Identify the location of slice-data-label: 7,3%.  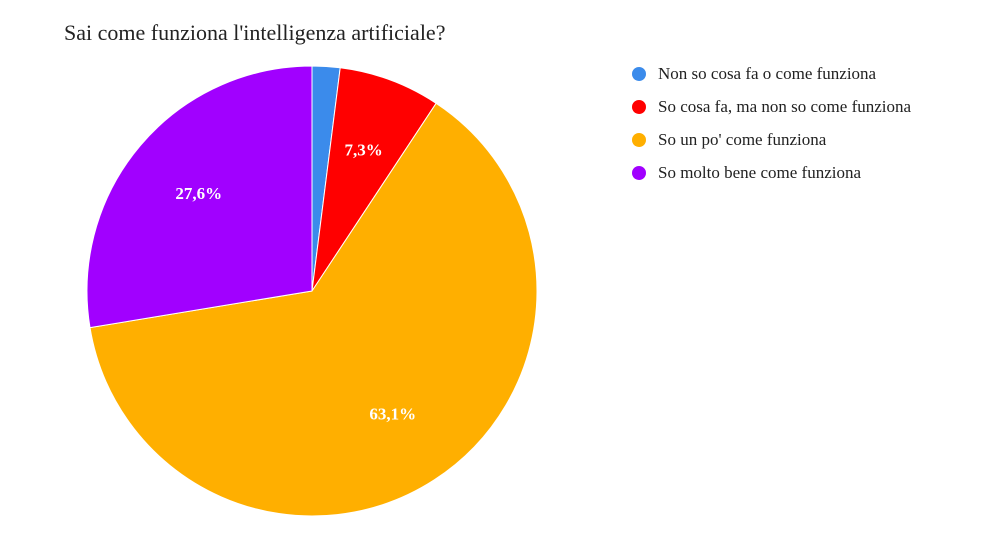
(363, 150).